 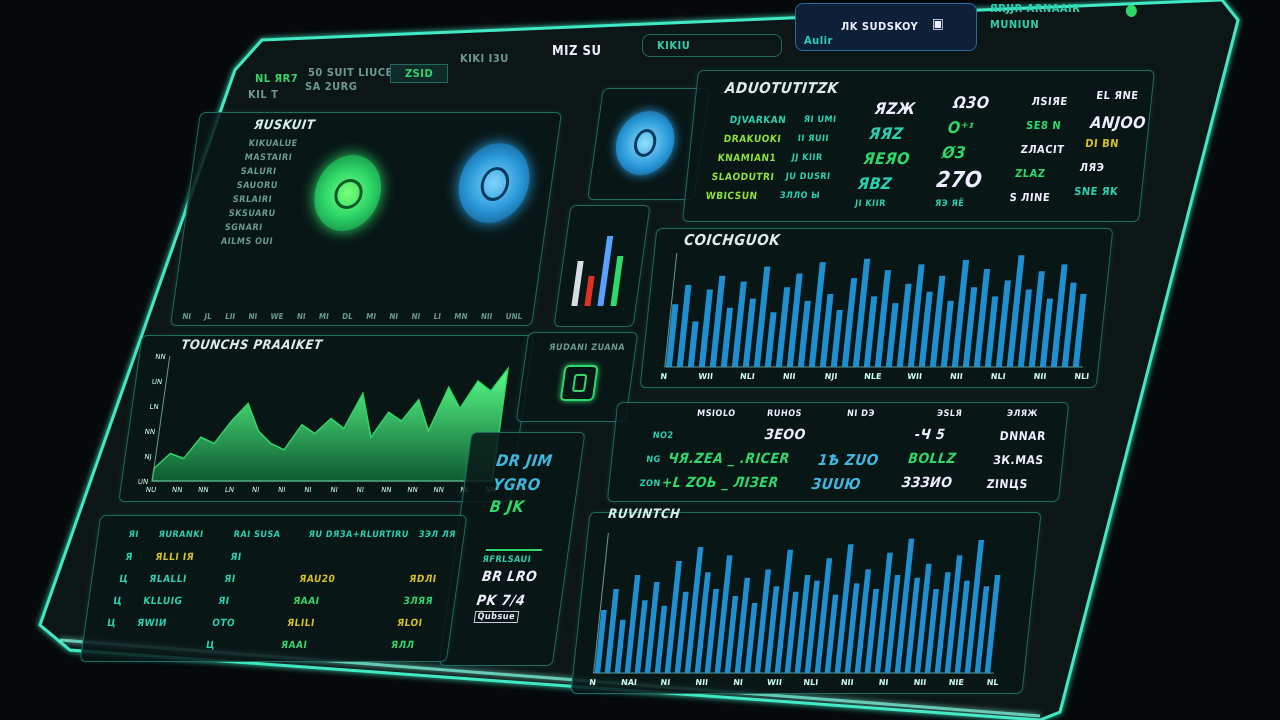 I want to click on panel-title: ЯUSKUIT, so click(x=285, y=125).